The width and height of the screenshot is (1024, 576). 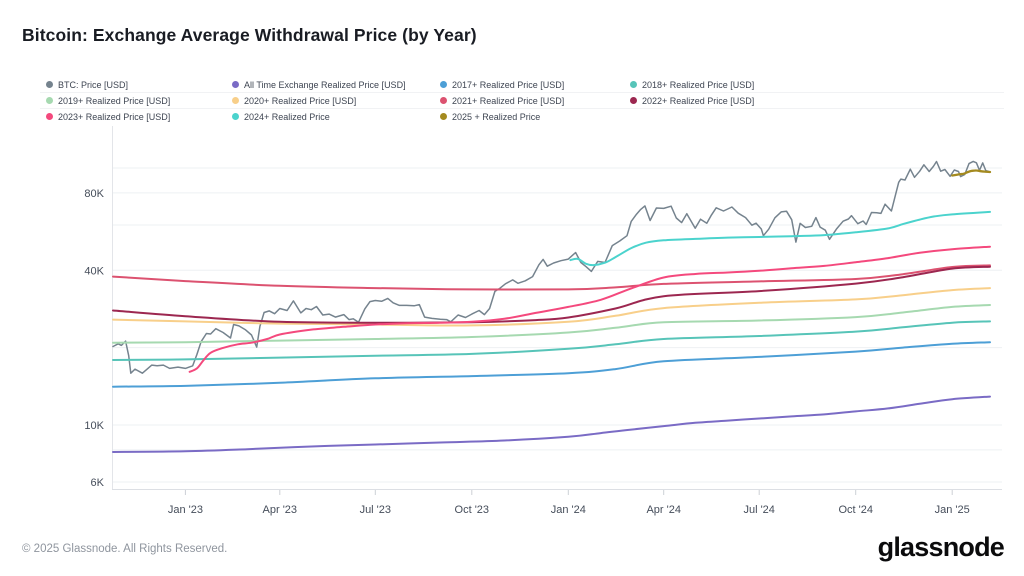 I want to click on legend-item-label: BTC: Price [USD], so click(x=93, y=84).